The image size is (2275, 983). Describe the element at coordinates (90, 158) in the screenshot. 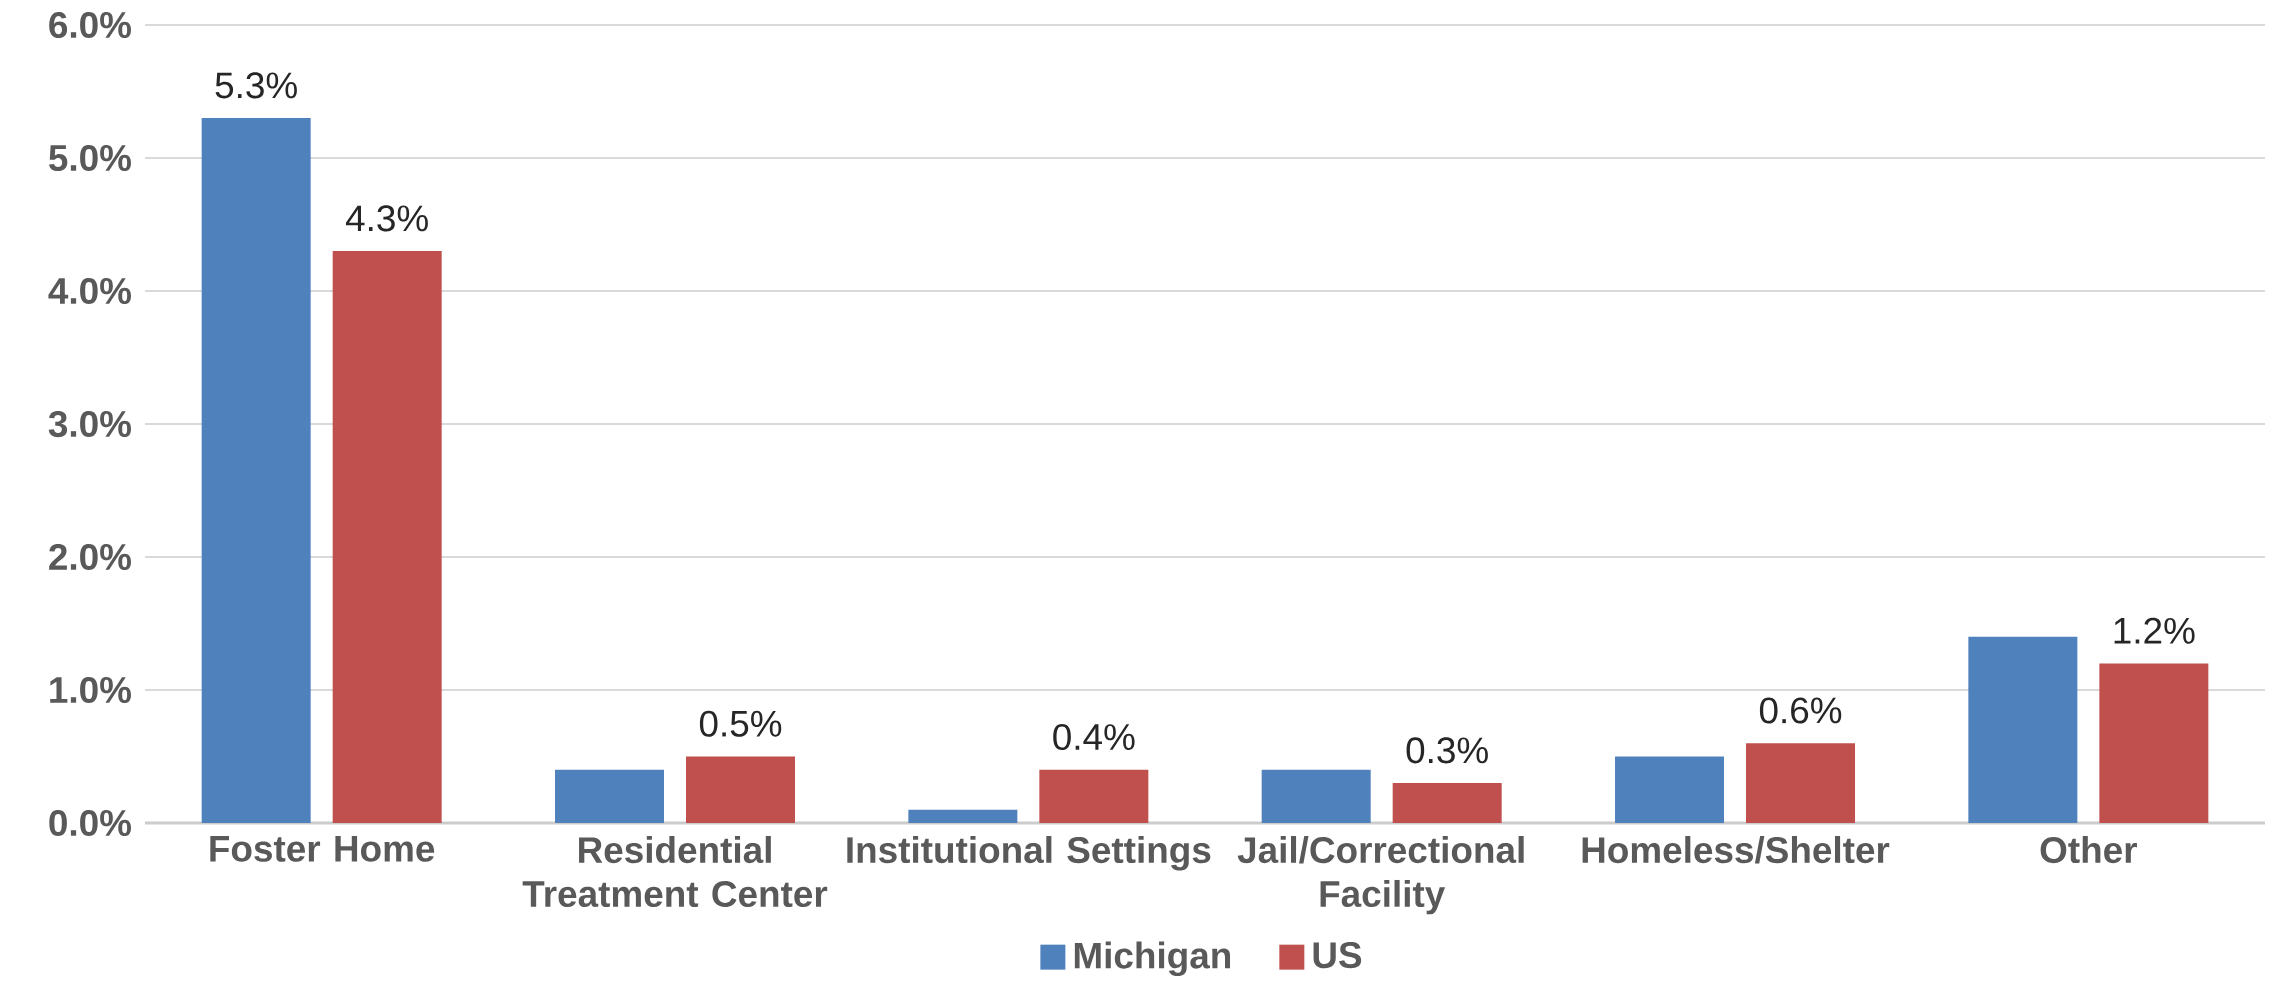

I see `y-tick-label: 5.0%` at that location.